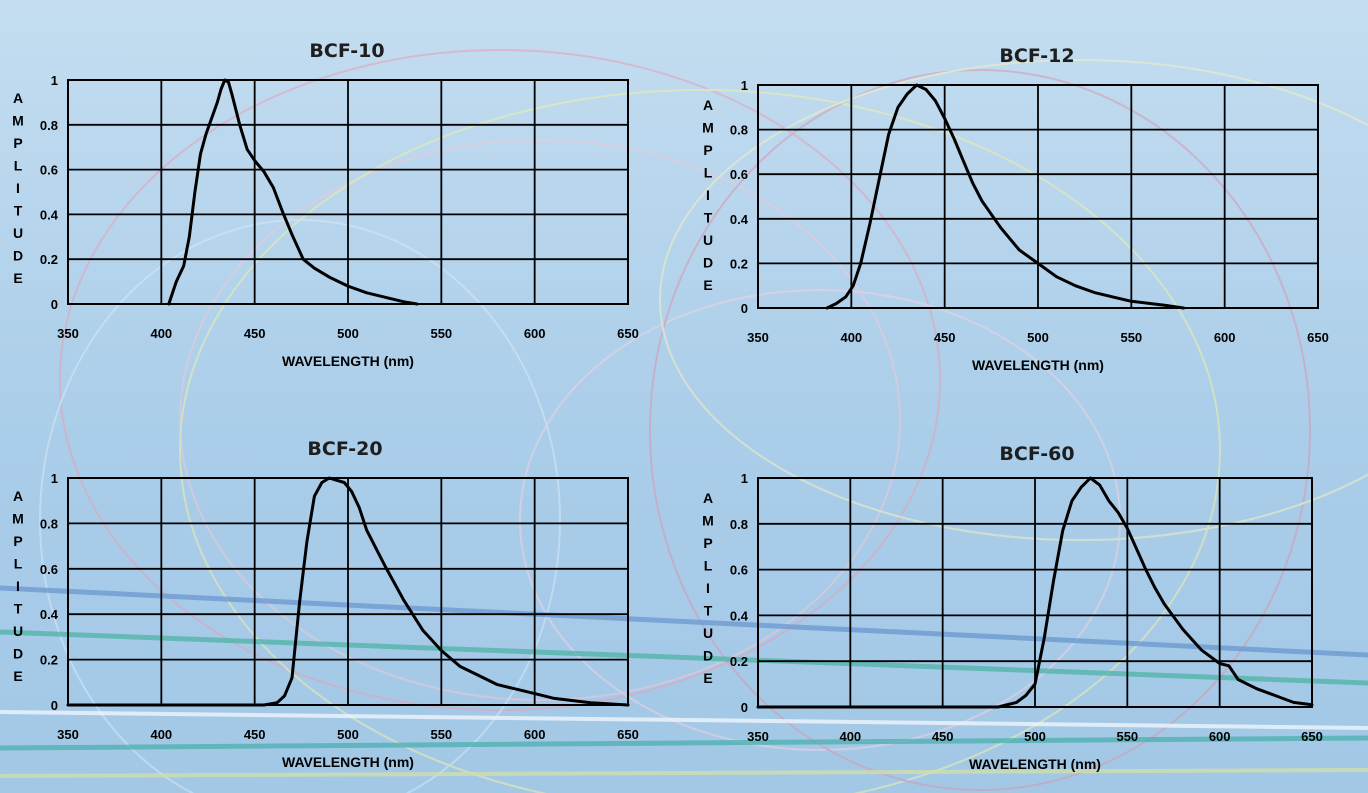 This screenshot has height=793, width=1368. What do you see at coordinates (346, 51) in the screenshot?
I see `chart-title: BCF-10` at bounding box center [346, 51].